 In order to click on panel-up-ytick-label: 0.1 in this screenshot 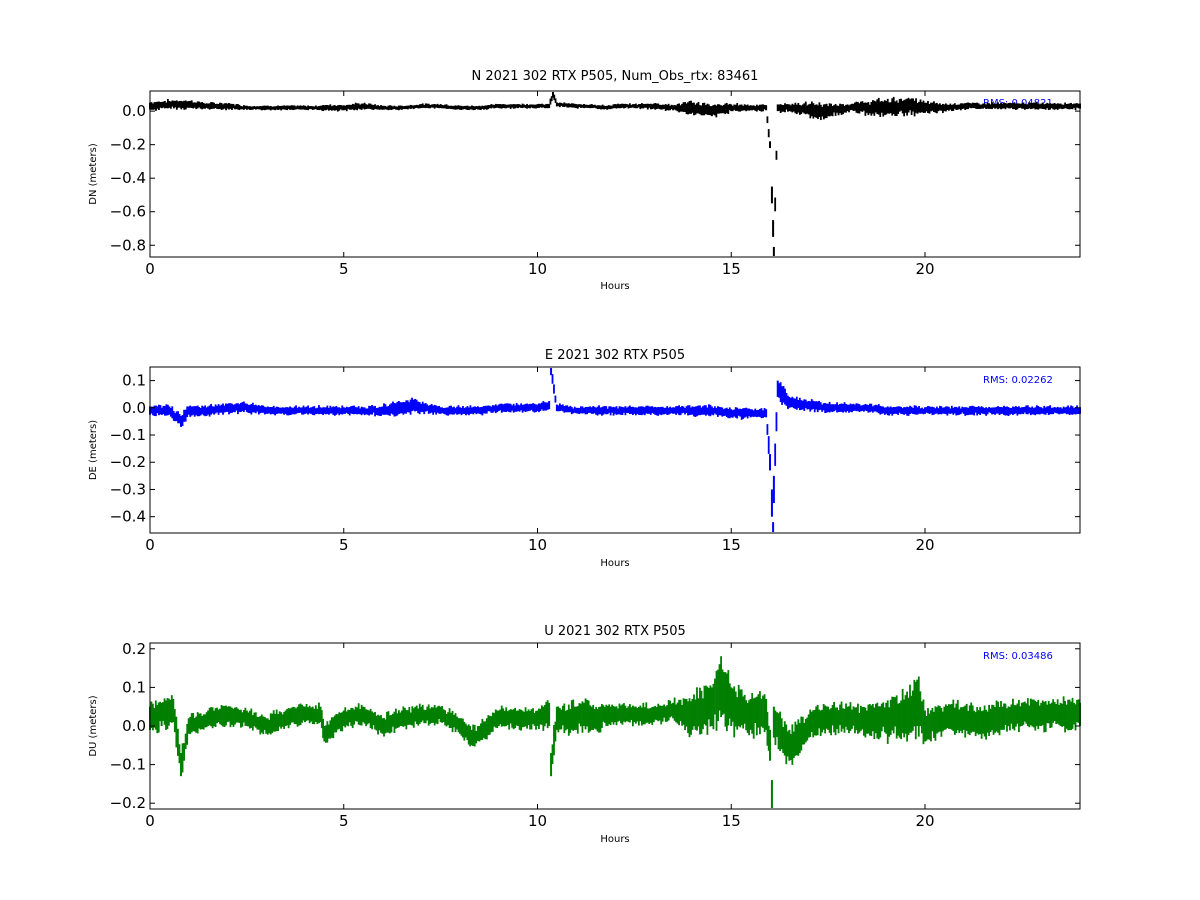, I will do `click(134, 687)`.